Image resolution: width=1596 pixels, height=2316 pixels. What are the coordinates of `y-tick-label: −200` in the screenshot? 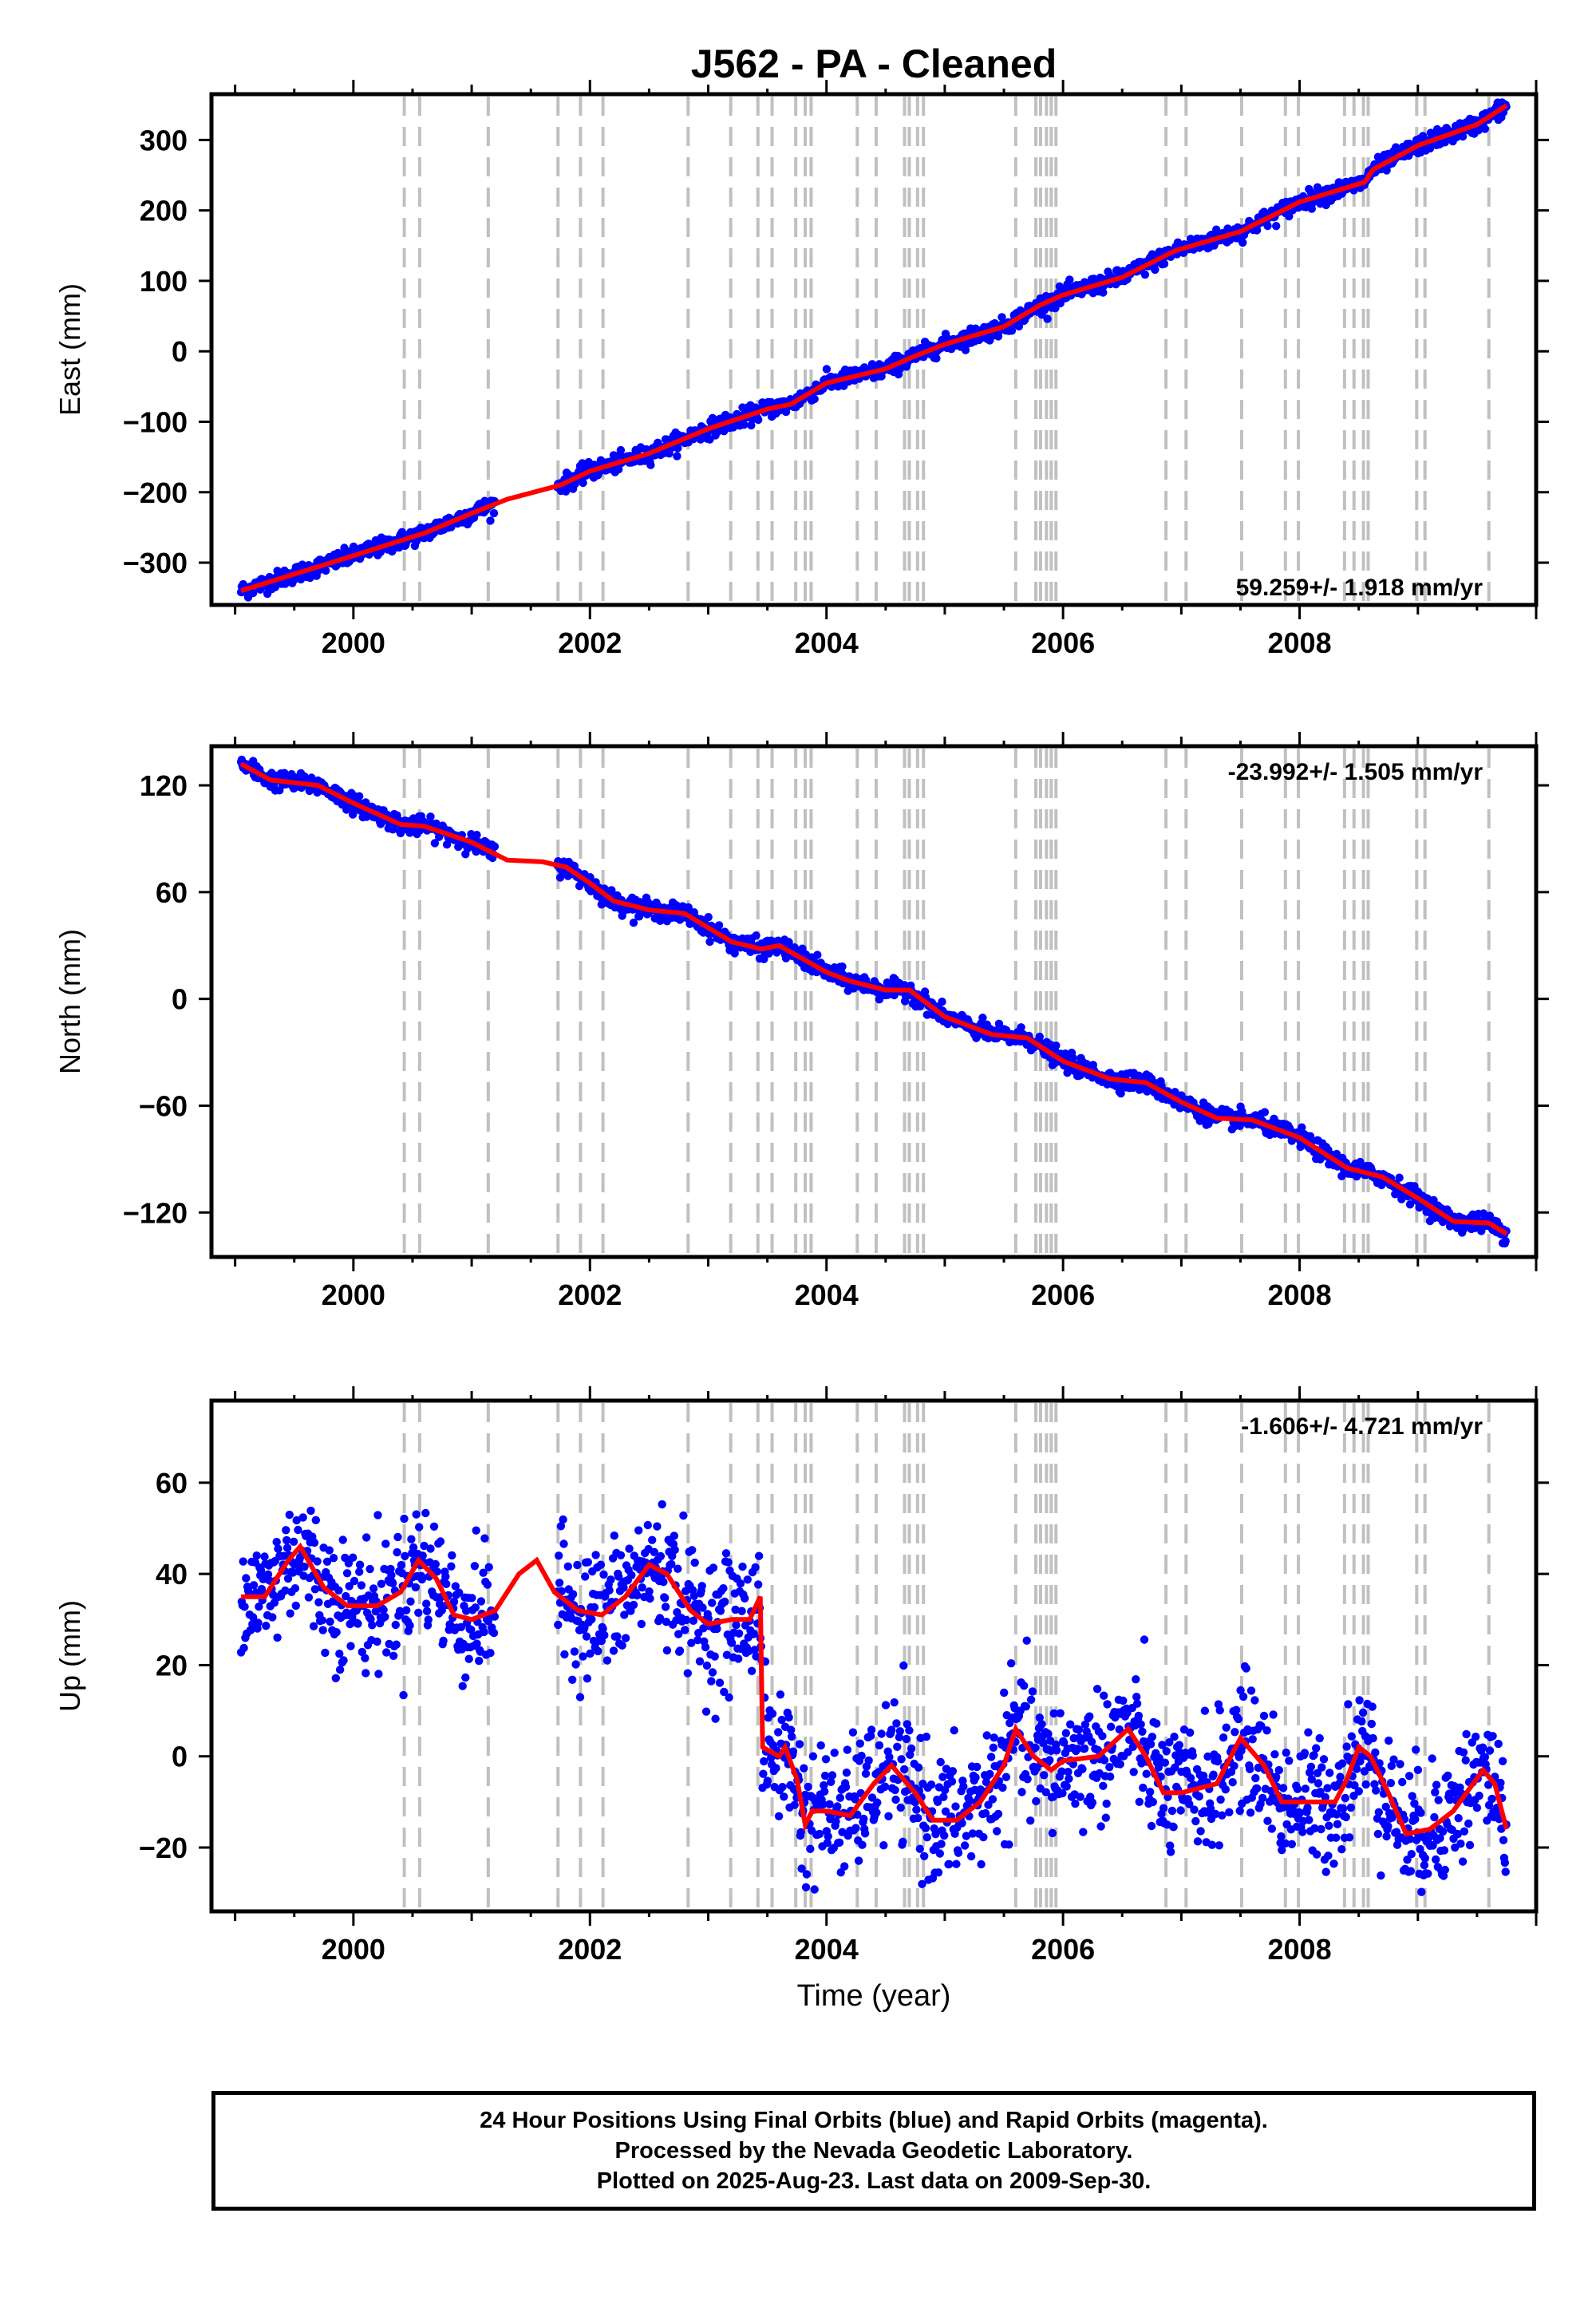 It's located at (155, 492).